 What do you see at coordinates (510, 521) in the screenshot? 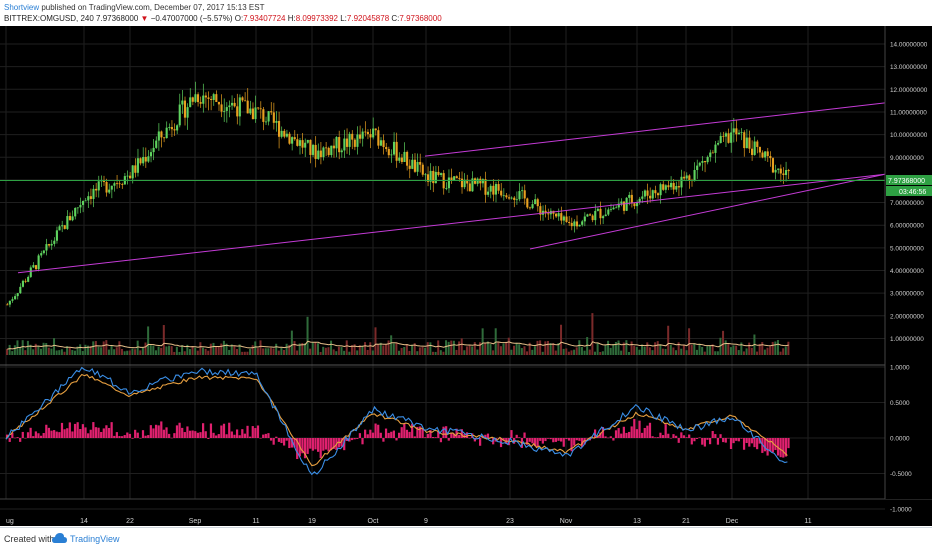
I see `time-axis-label: 23` at bounding box center [510, 521].